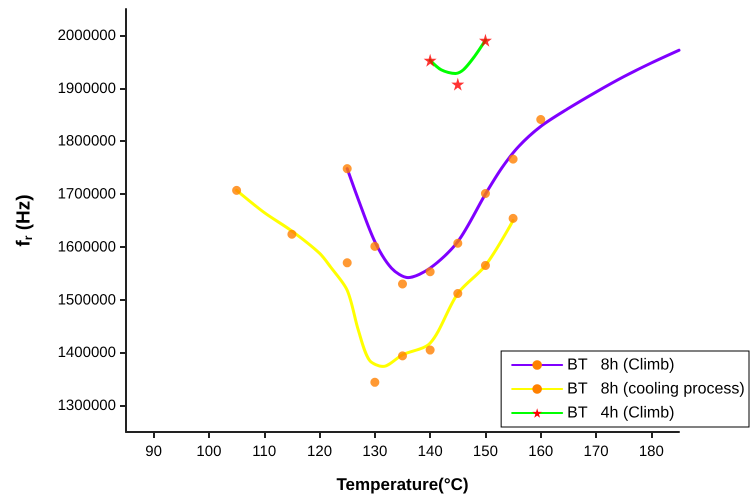  Describe the element at coordinates (87, 299) in the screenshot. I see `y-tick-label: 1500000` at that location.